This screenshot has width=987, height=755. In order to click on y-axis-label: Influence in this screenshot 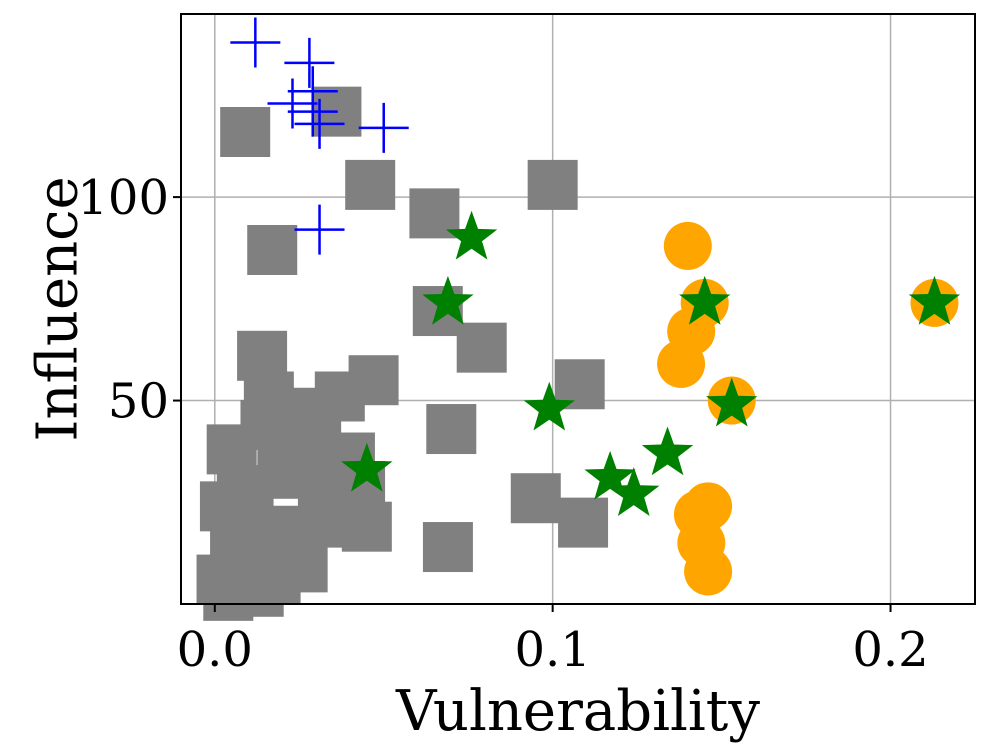, I will do `click(58, 308)`.